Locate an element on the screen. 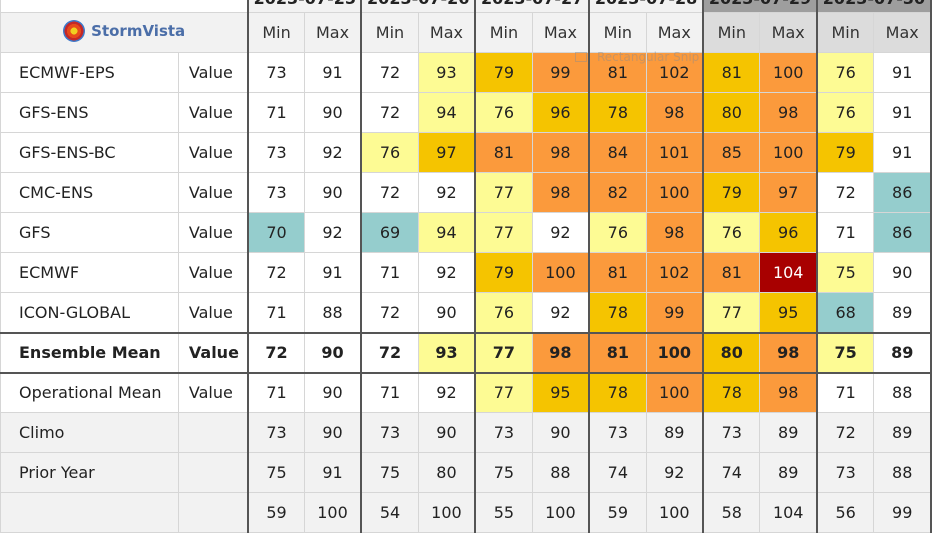 Image resolution: width=932 pixels, height=533 pixels. table-row: Climo 73 90 73 90 73 90 73 89 73 89 72 89 is located at coordinates (466, 432).